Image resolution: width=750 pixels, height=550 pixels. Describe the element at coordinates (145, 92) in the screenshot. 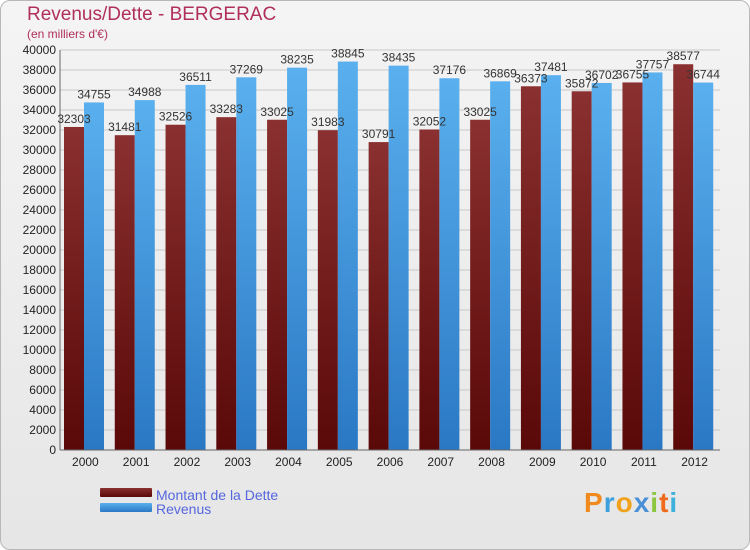

I see `value-label-revenus: 34988` at that location.